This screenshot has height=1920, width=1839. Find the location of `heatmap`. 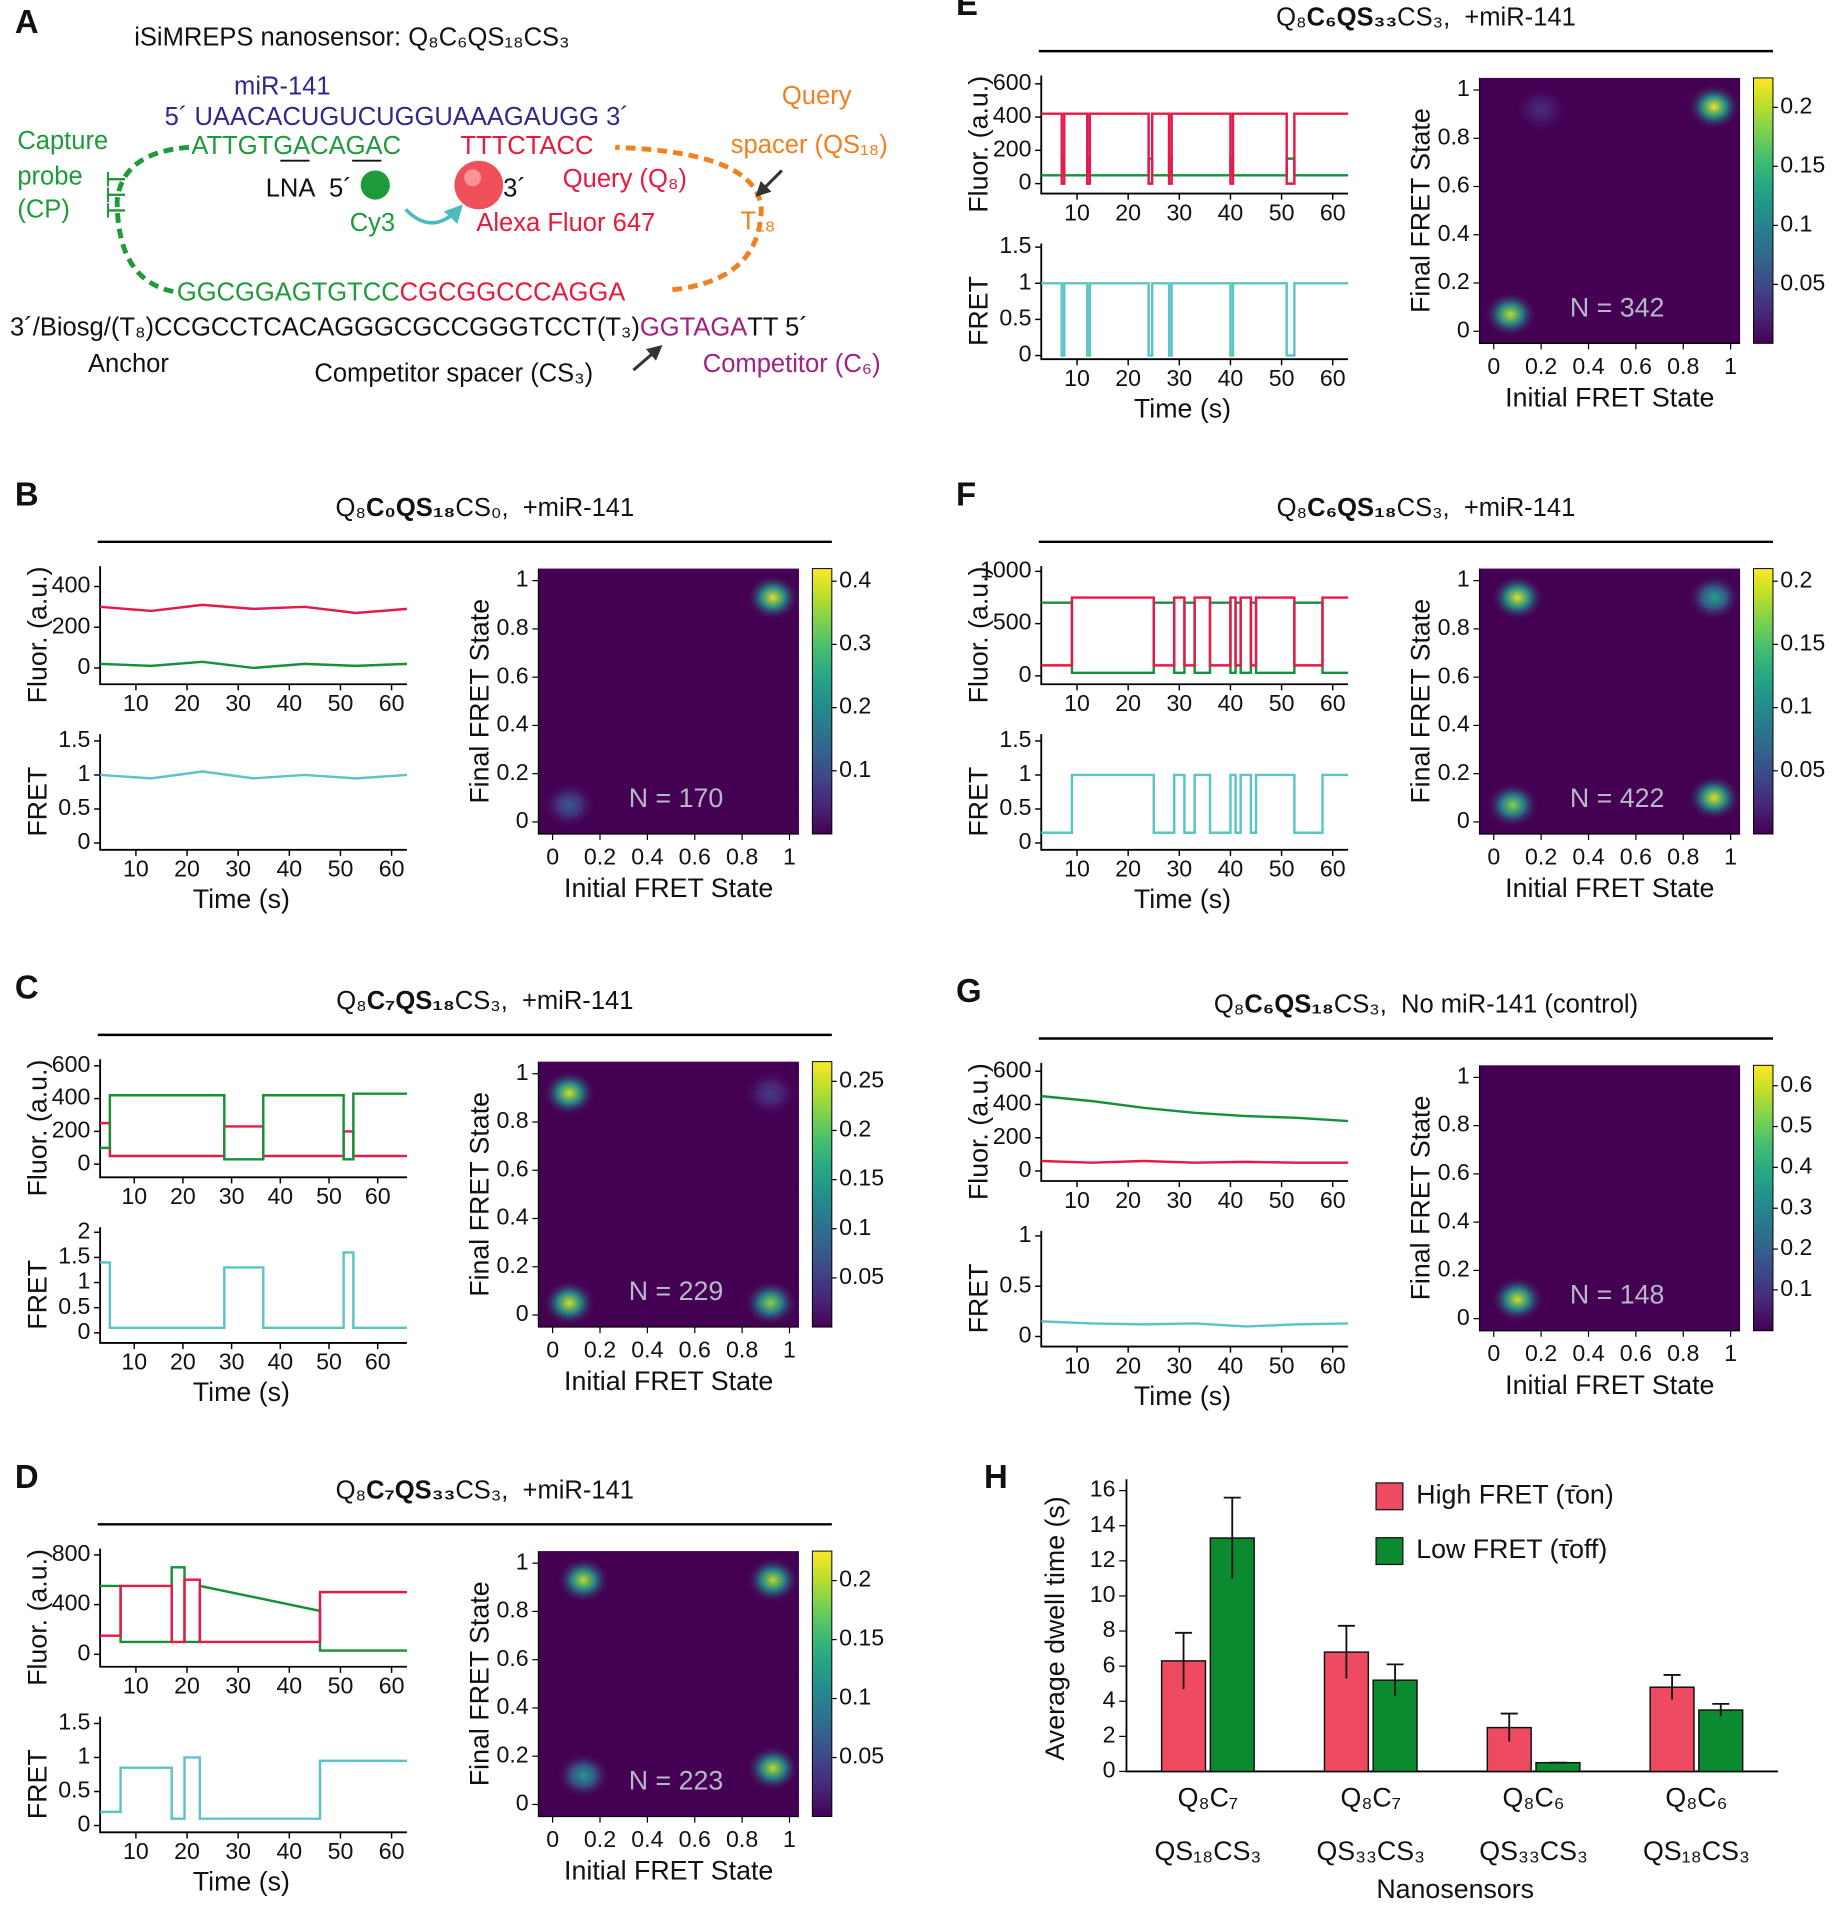

heatmap is located at coordinates (668, 1684).